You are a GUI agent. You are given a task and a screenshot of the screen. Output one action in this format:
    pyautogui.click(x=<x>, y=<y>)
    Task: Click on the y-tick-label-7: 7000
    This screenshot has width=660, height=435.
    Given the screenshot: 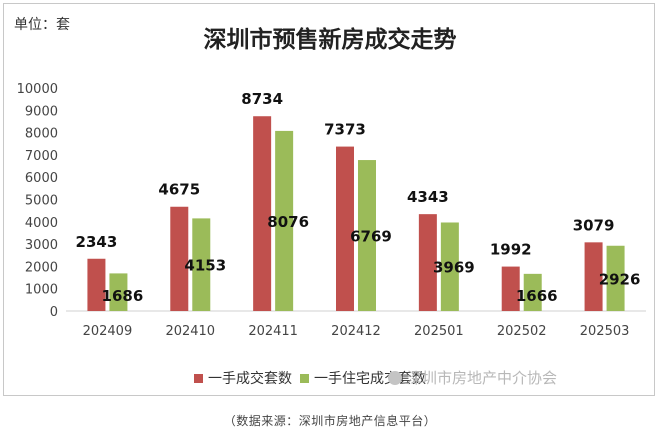 What is the action you would take?
    pyautogui.click(x=41, y=156)
    